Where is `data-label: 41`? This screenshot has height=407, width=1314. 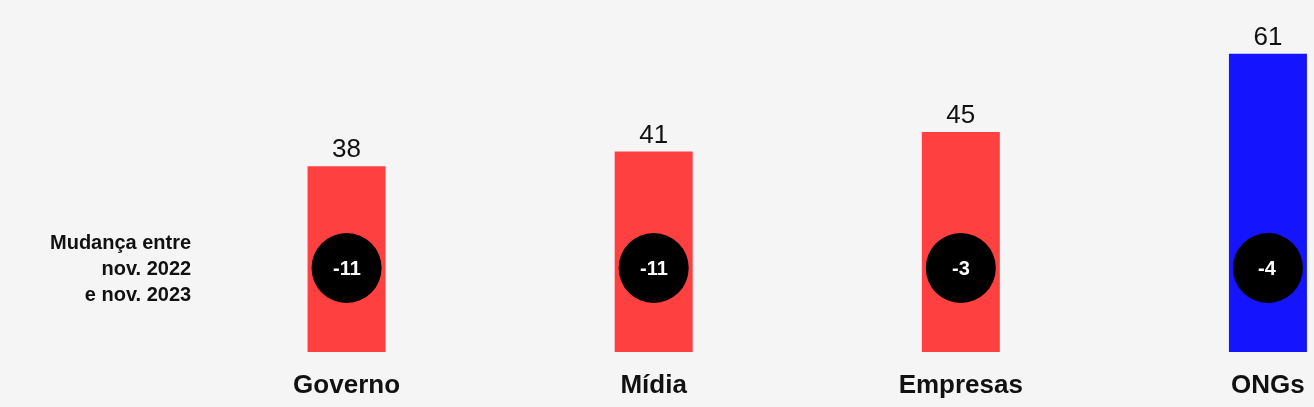 data-label: 41 is located at coordinates (654, 133).